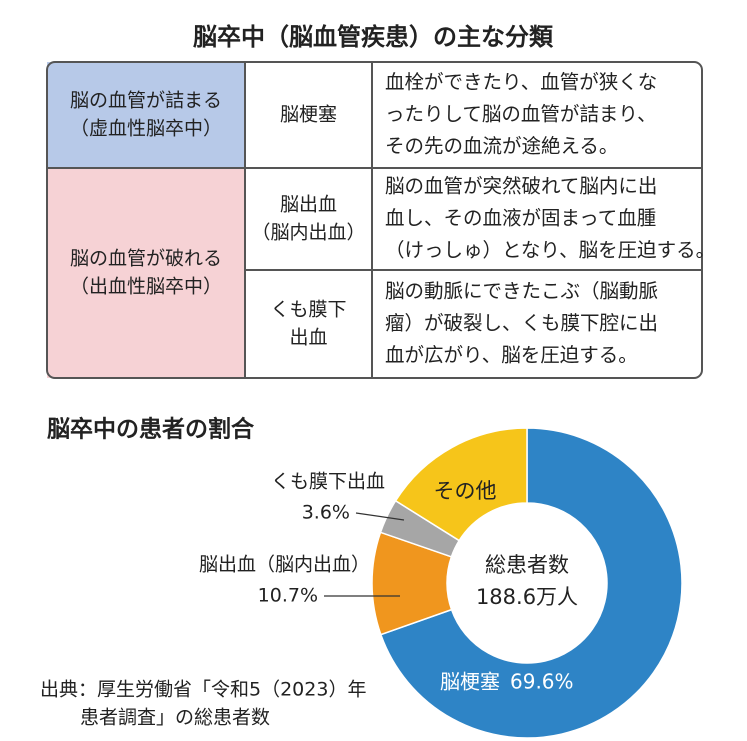 This screenshot has height=741, width=747. What do you see at coordinates (308, 115) in the screenshot?
I see `type-name: 脳梗塞` at bounding box center [308, 115].